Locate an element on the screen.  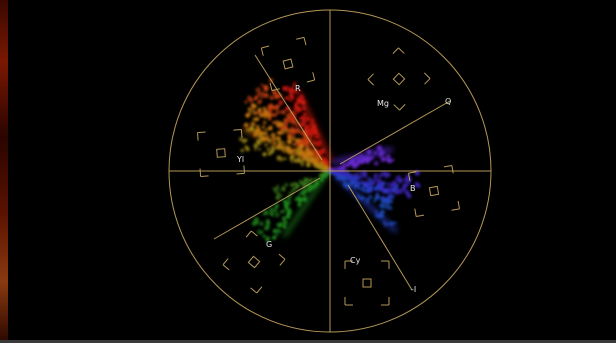
signal-trace is located at coordinates (330, 160).